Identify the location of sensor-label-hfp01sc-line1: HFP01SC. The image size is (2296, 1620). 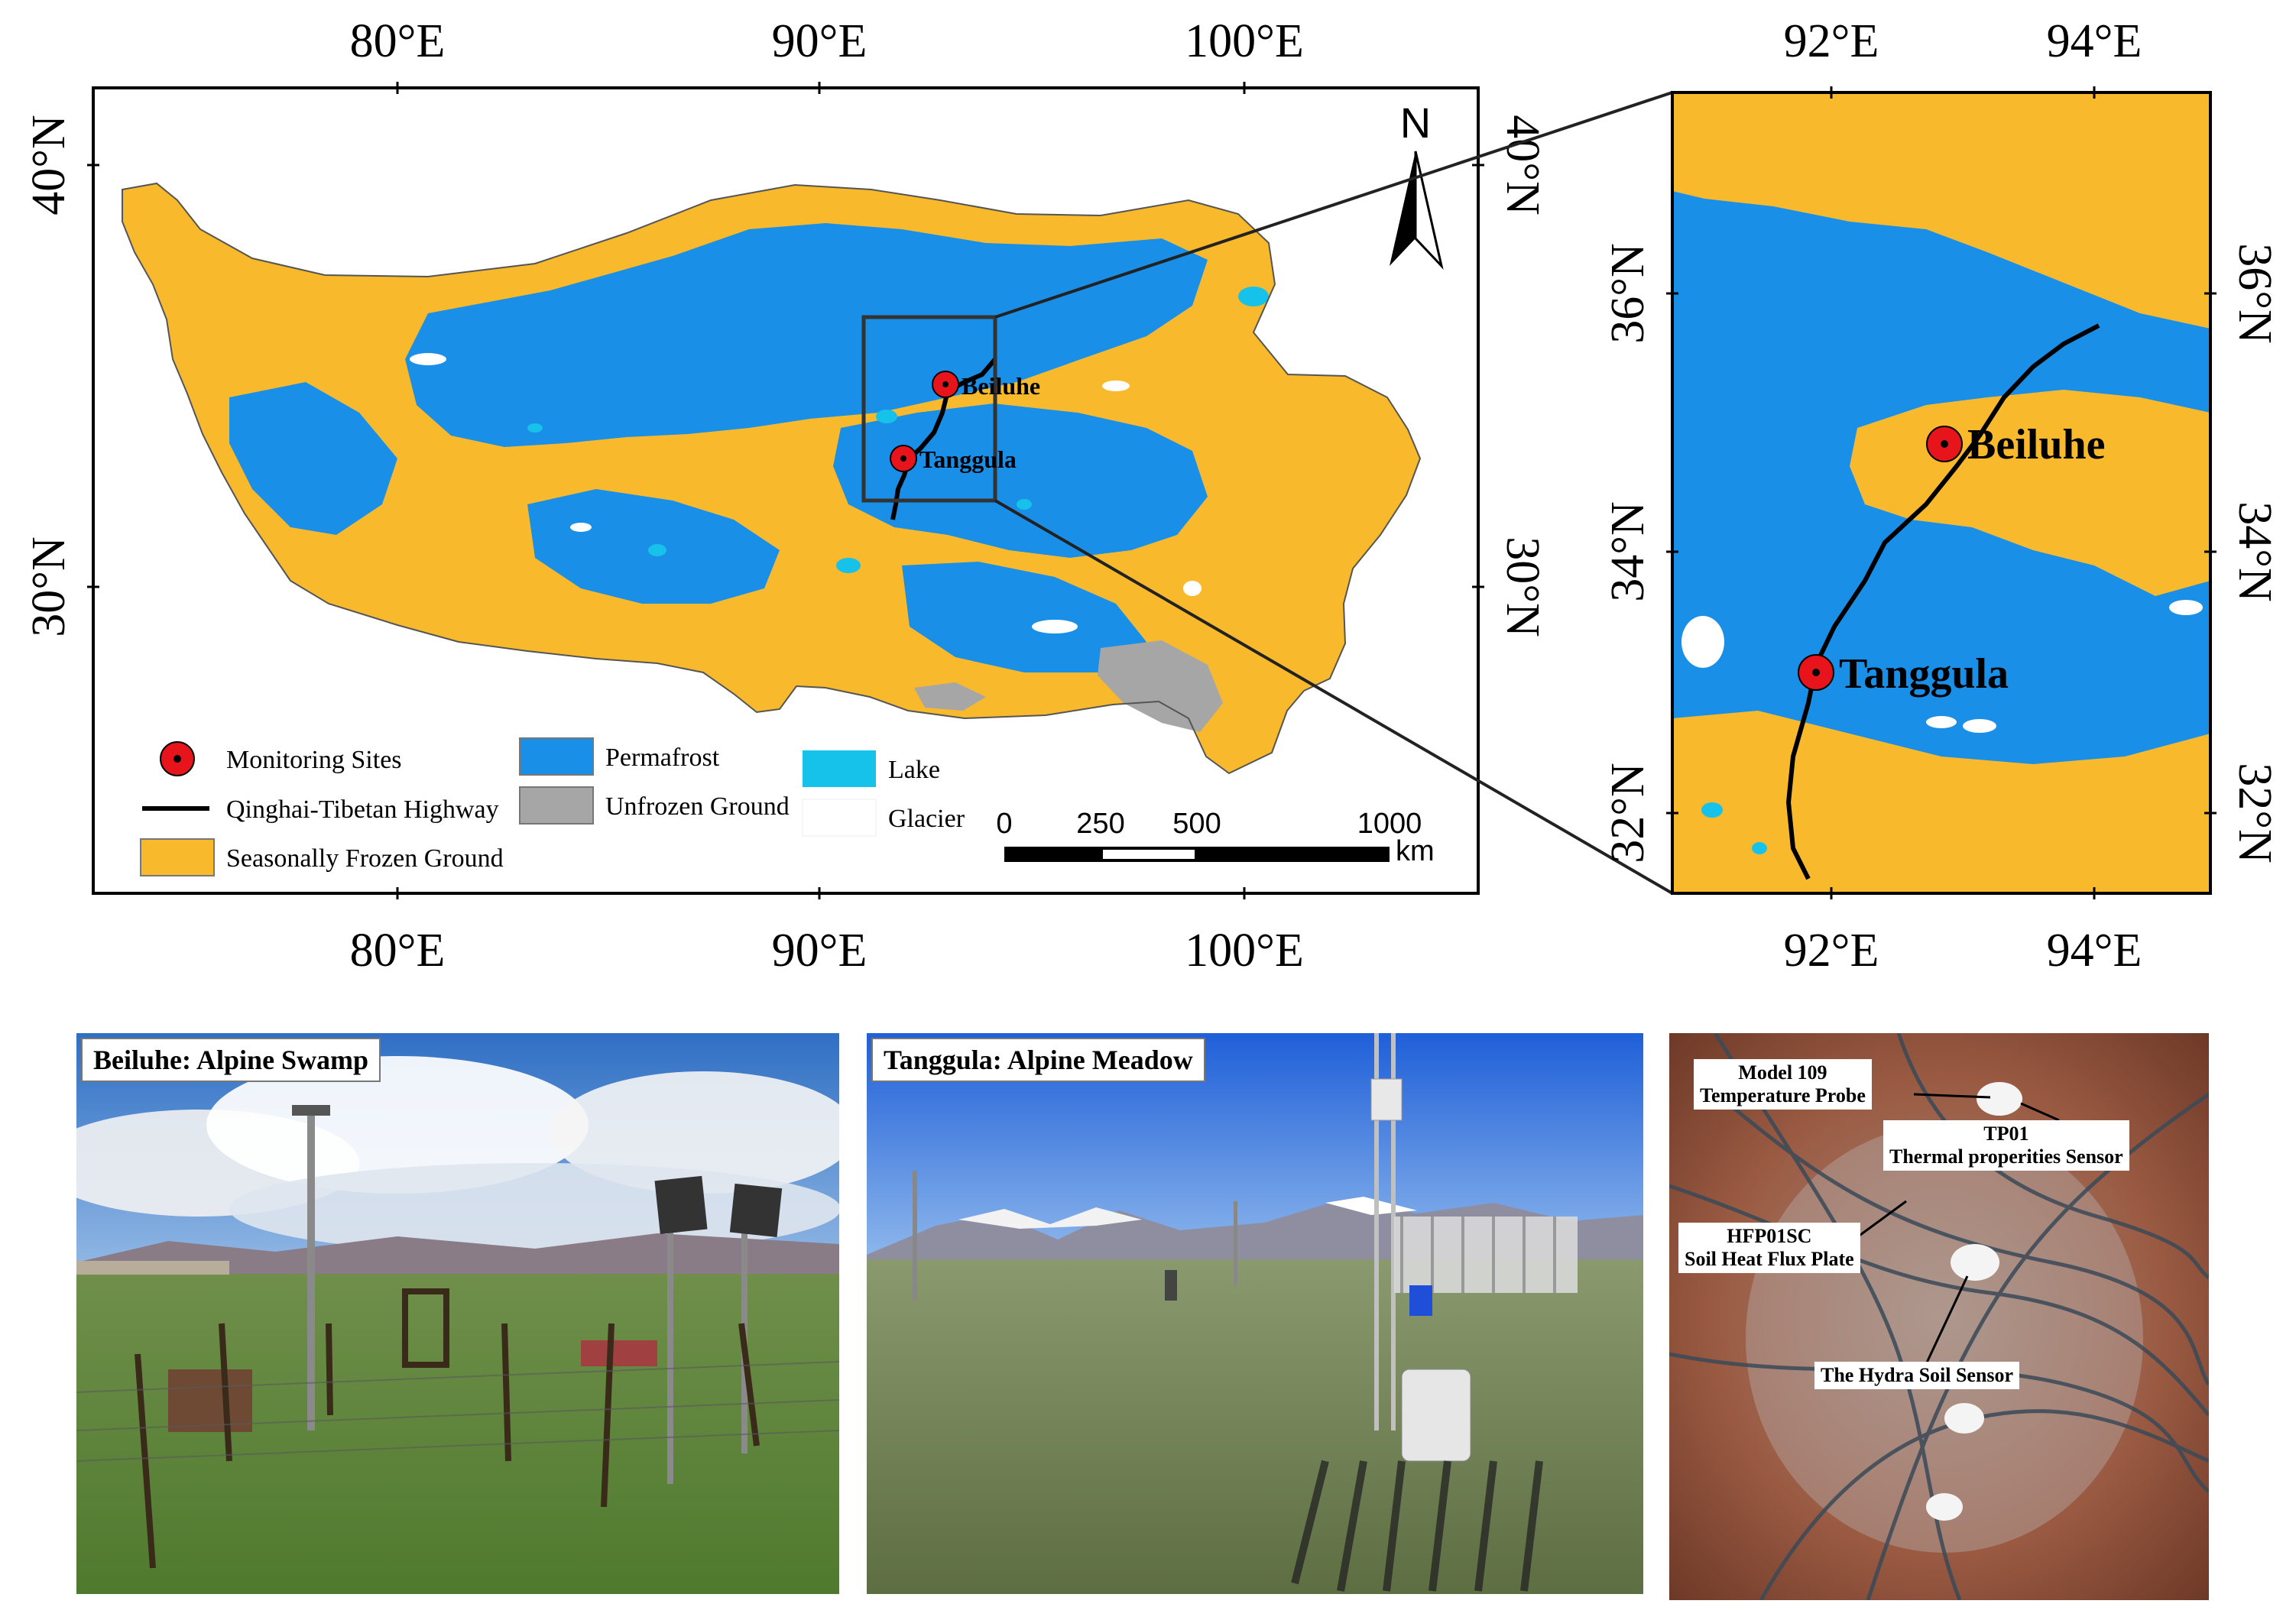
(1769, 1236).